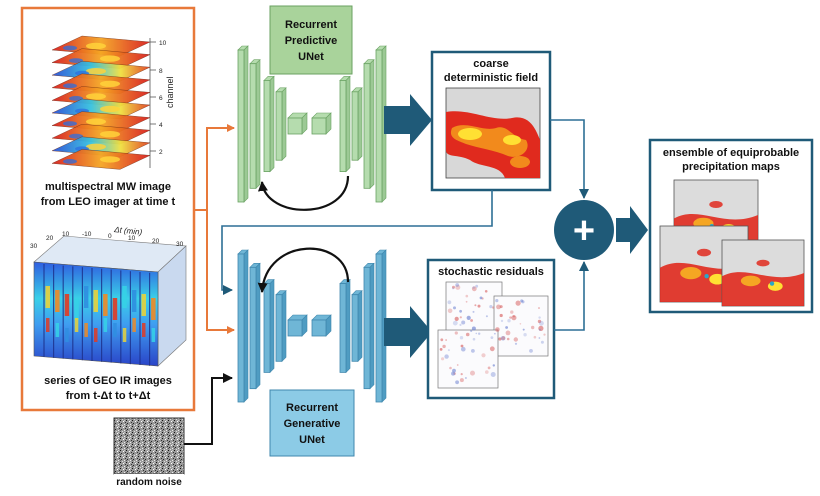 This screenshot has height=496, width=820. Describe the element at coordinates (408, 332) in the screenshot. I see `generative-output-arrow` at that location.